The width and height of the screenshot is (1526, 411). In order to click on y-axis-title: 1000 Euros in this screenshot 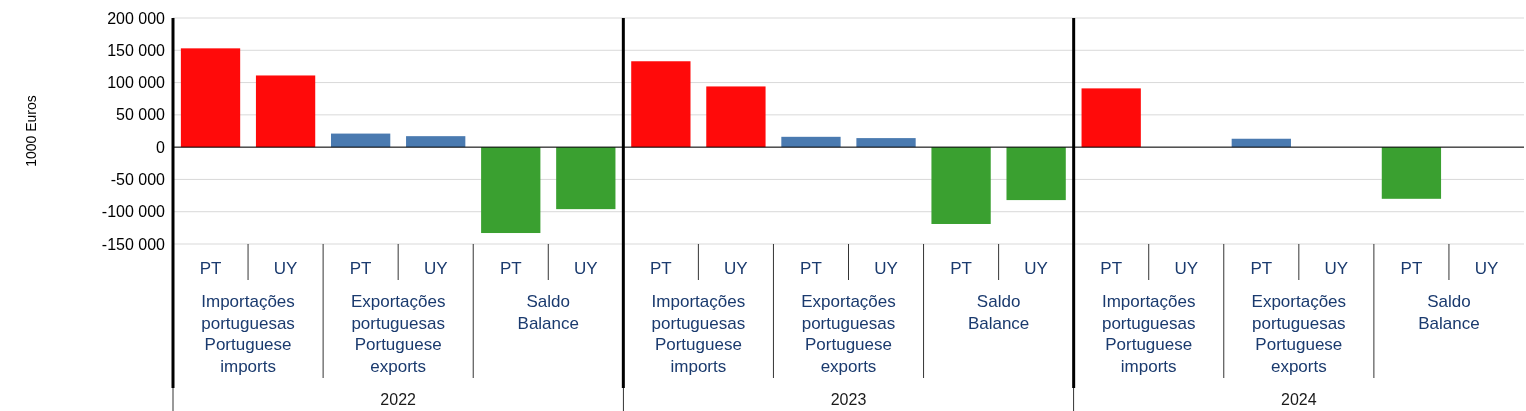, I will do `click(31, 131)`.